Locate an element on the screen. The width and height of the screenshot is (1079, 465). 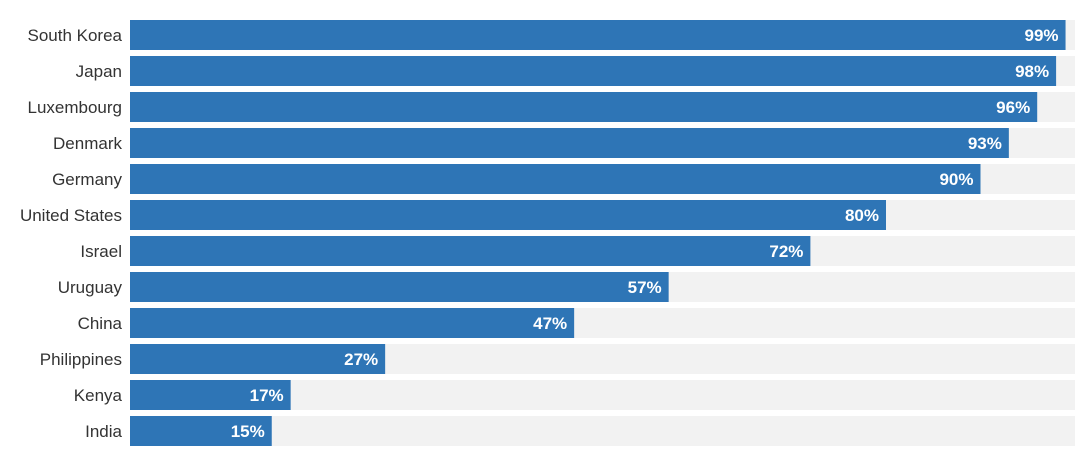
bar-uruguay is located at coordinates (399, 287).